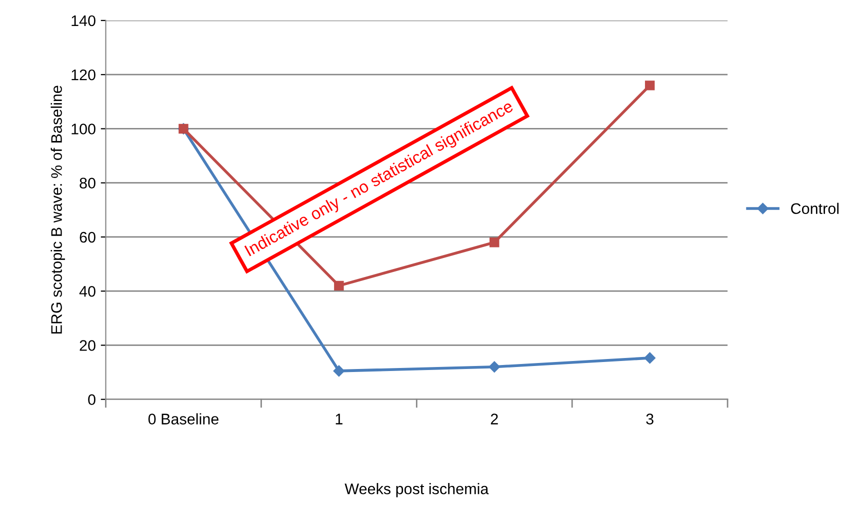 The image size is (846, 512). I want to click on y-tick-label: 140, so click(84, 20).